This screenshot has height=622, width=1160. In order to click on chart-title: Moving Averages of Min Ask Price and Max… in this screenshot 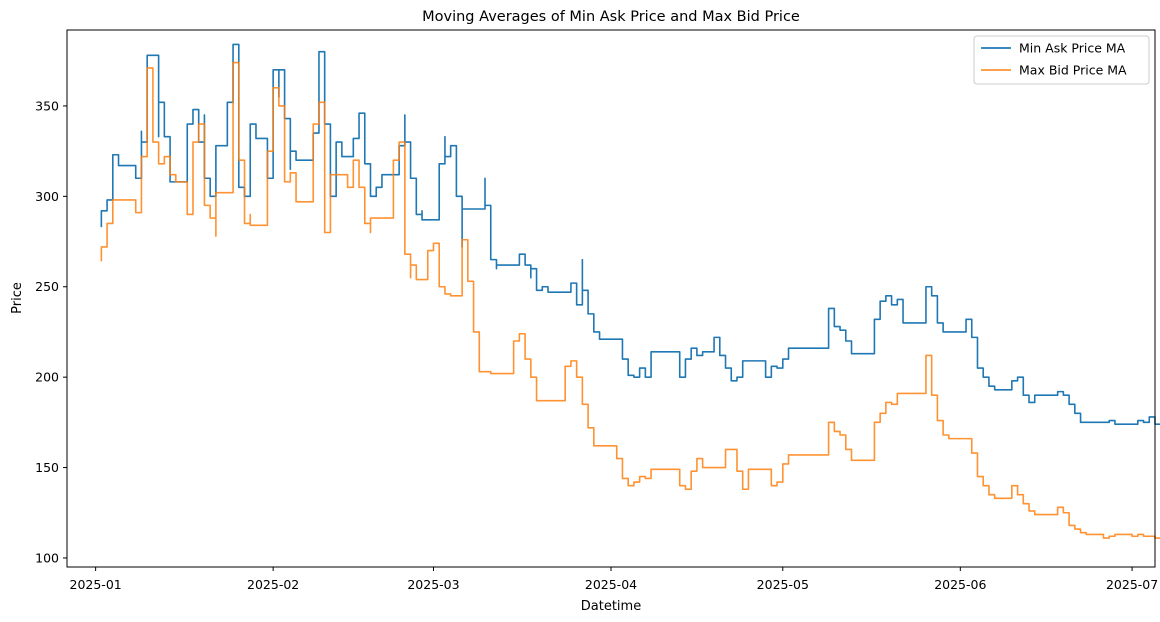, I will do `click(611, 17)`.